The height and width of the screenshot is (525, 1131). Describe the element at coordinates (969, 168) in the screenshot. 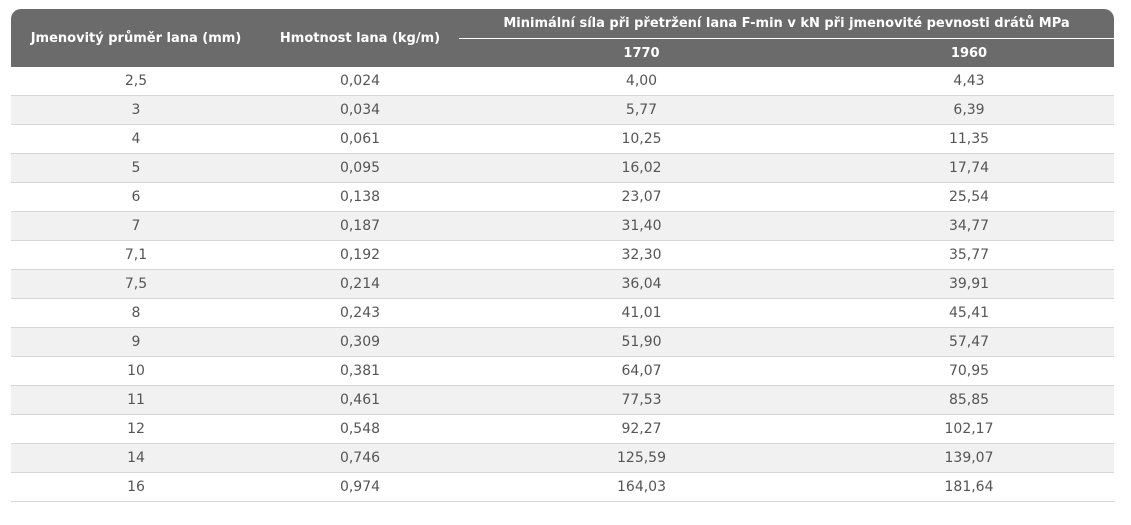

I see `cell-force-1960: 17,74` at that location.